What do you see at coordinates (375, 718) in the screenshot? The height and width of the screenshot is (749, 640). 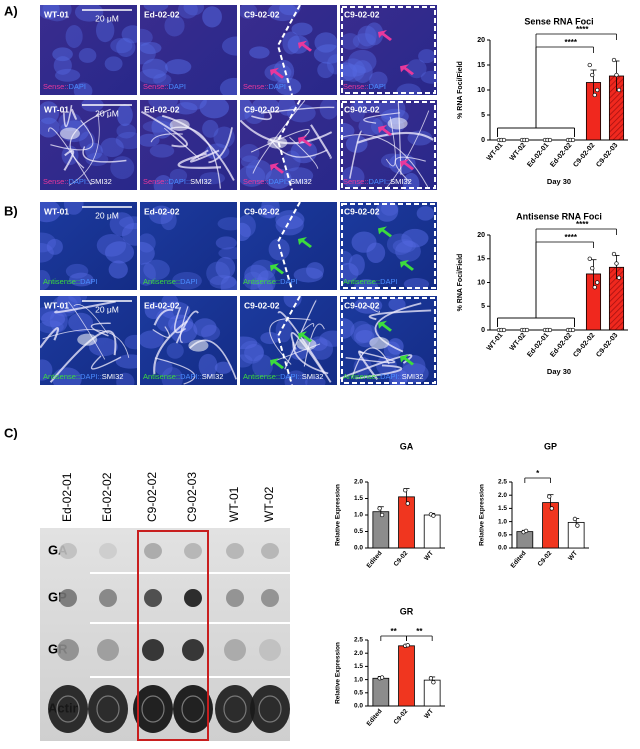 I see `x-tick-label: Edited` at bounding box center [375, 718].